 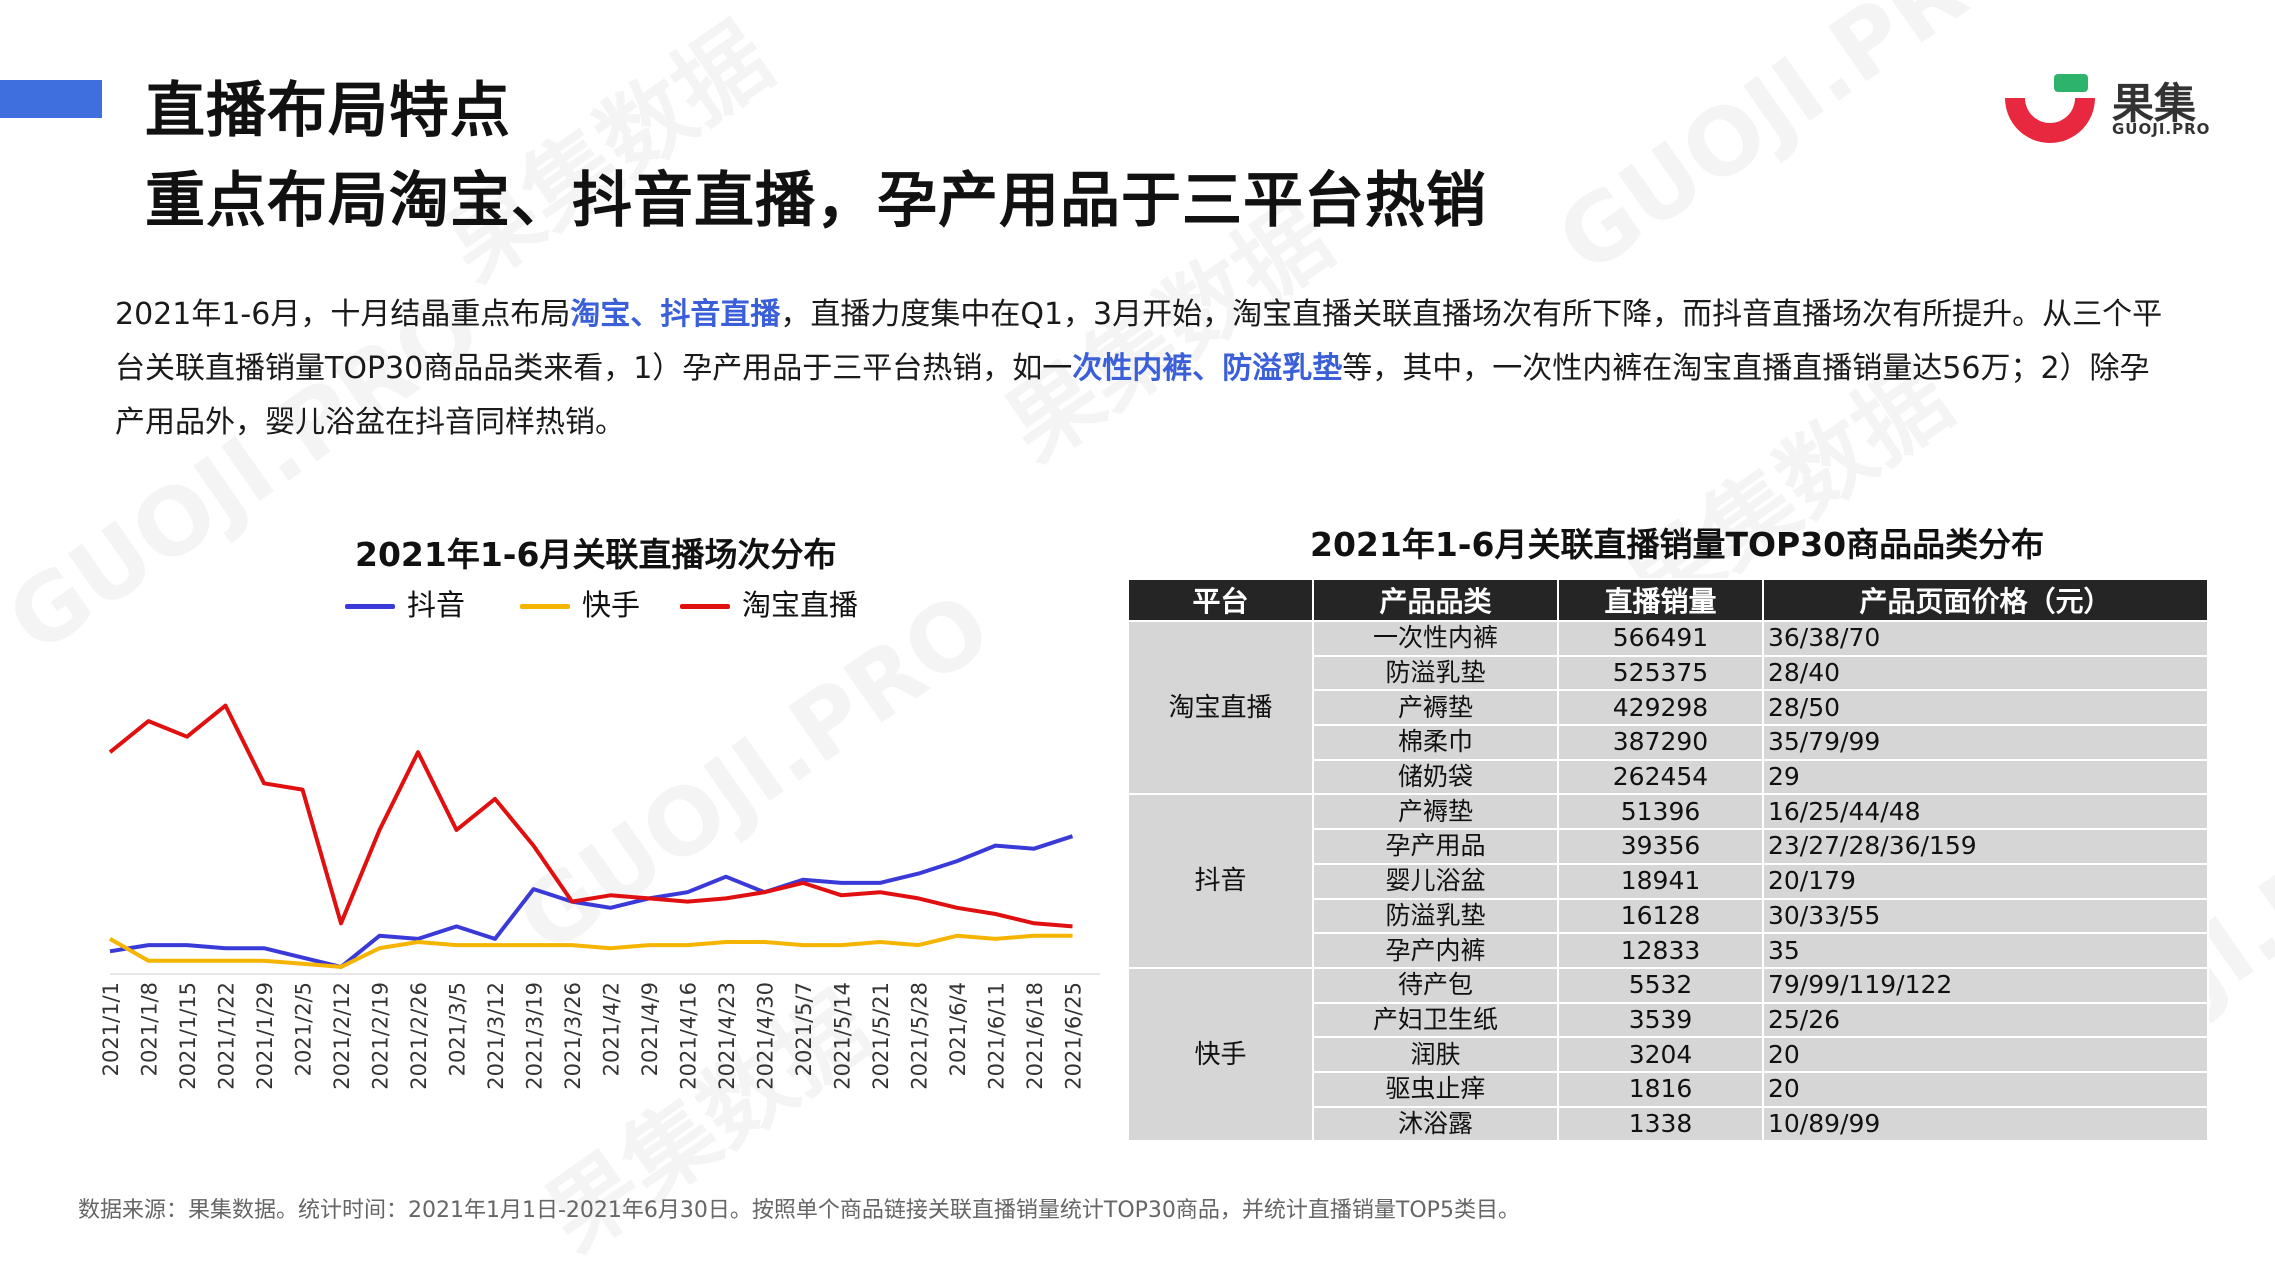 I want to click on table-row: 棉柔巾 387290 35/79/99, so click(x=1668, y=742).